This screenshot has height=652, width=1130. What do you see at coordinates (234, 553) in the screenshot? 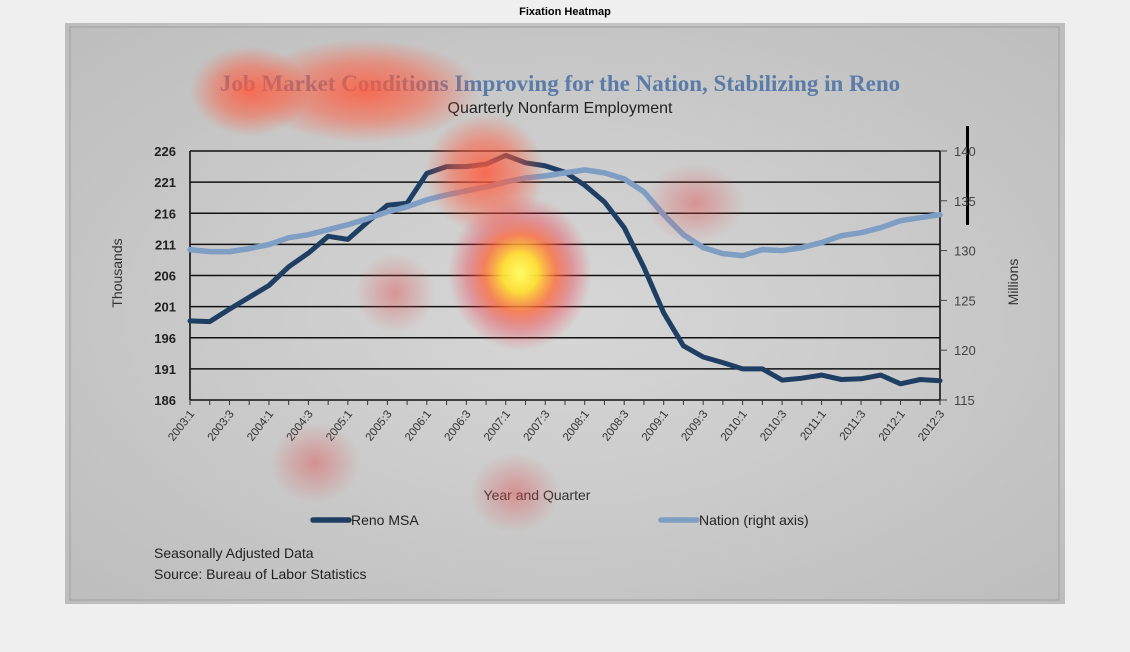
I see `source-note: Seasonally Adjusted Data` at bounding box center [234, 553].